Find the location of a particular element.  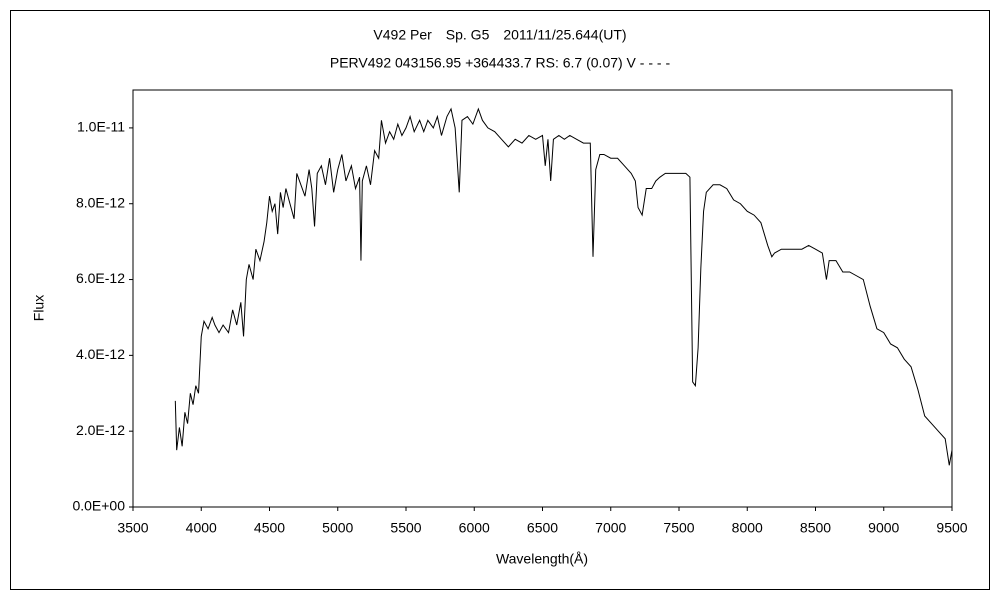

x-tick-label: 5500 is located at coordinates (405, 528).